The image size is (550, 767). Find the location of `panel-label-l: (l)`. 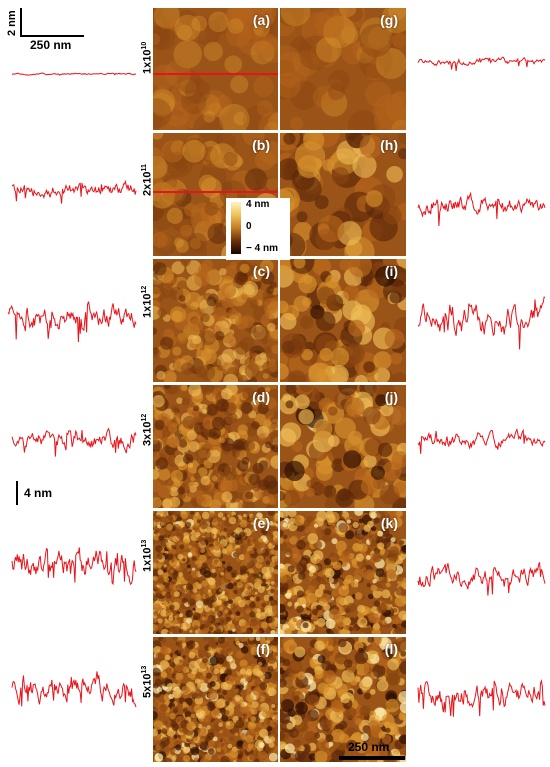

panel-label-l: (l) is located at coordinates (391, 649).